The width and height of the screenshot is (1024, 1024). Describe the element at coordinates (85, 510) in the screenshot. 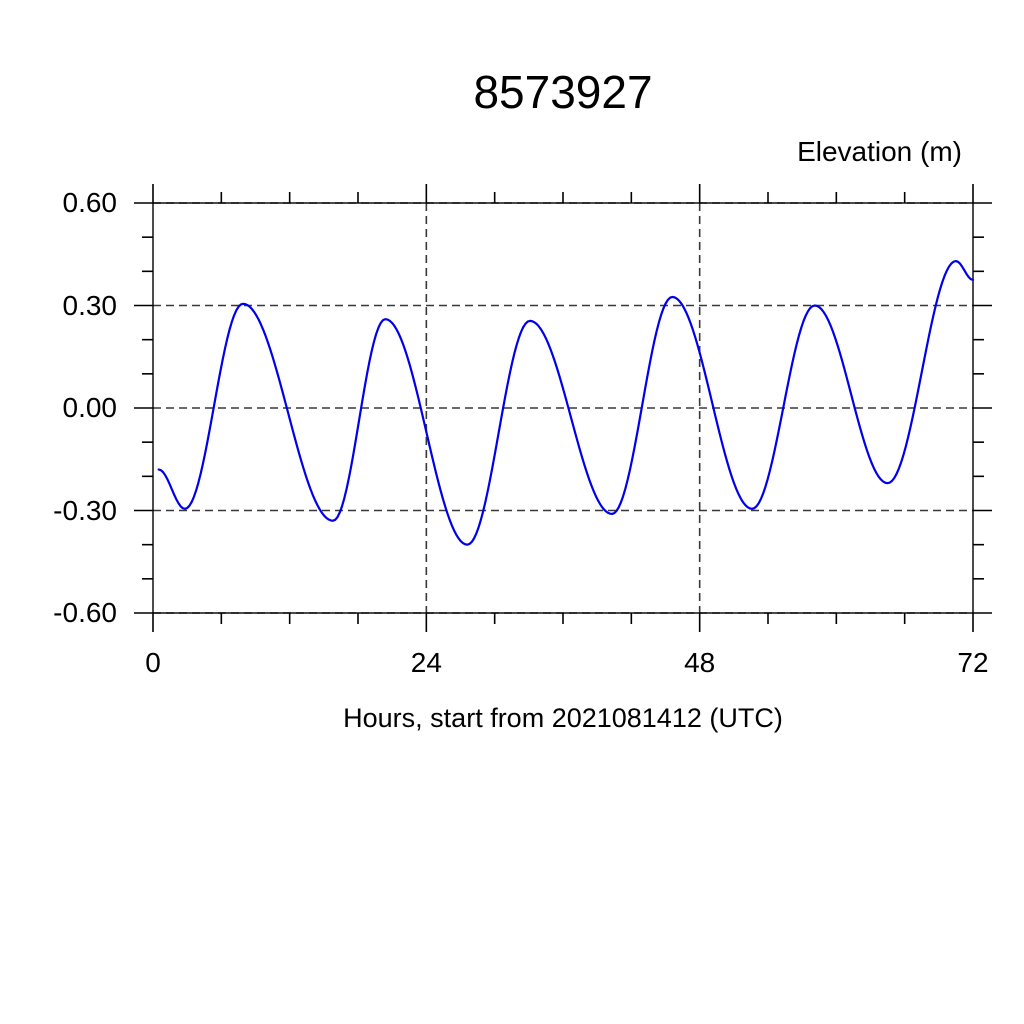

I see `y-tick-label: -0.30` at that location.